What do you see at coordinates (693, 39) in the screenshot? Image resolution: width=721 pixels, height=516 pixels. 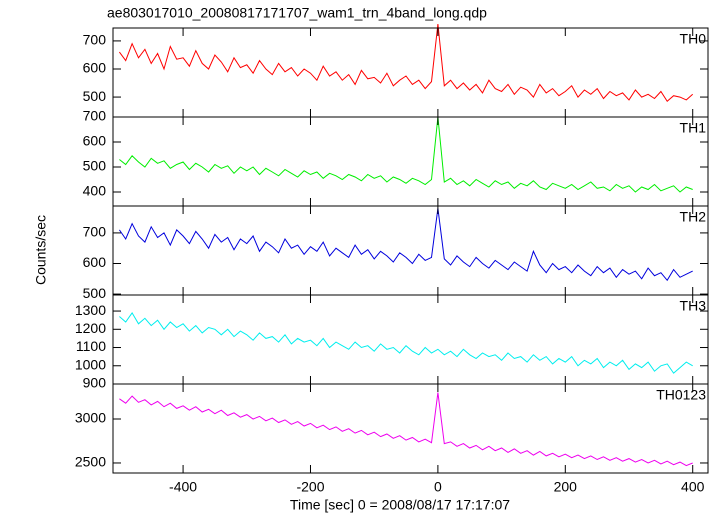 I see `panel-label: TH0` at bounding box center [693, 39].